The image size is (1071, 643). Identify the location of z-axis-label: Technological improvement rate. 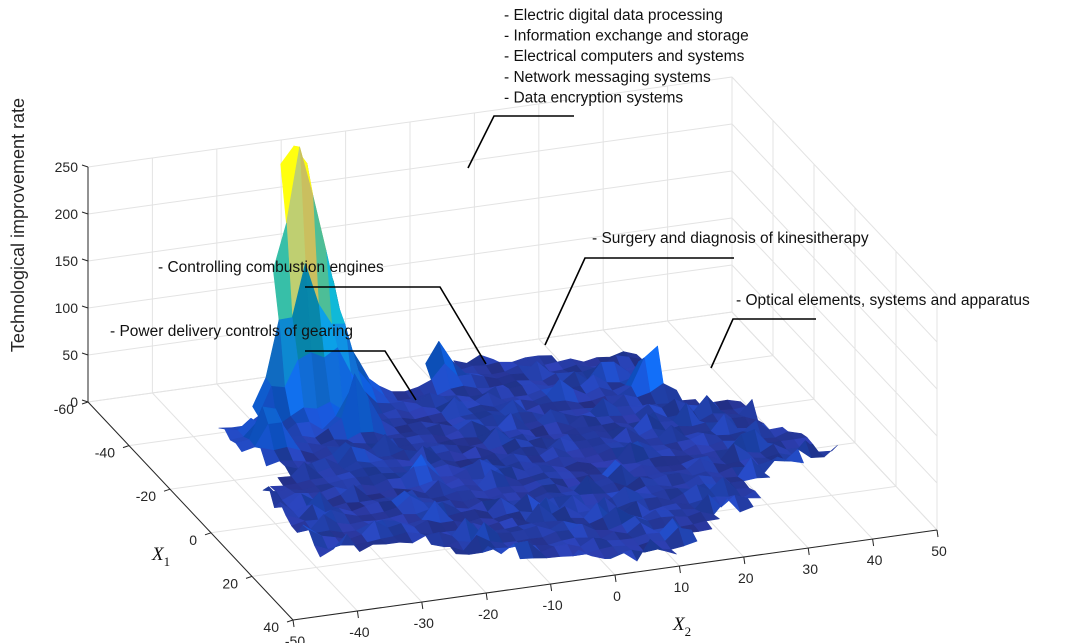
(18, 225).